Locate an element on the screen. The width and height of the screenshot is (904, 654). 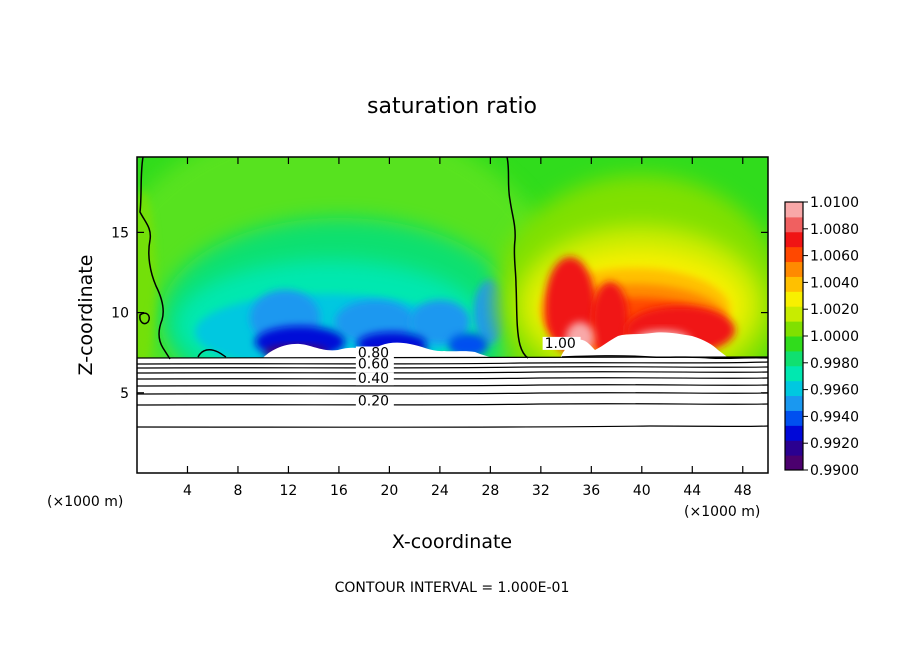
y-tick-label: 5 is located at coordinates (124, 394).